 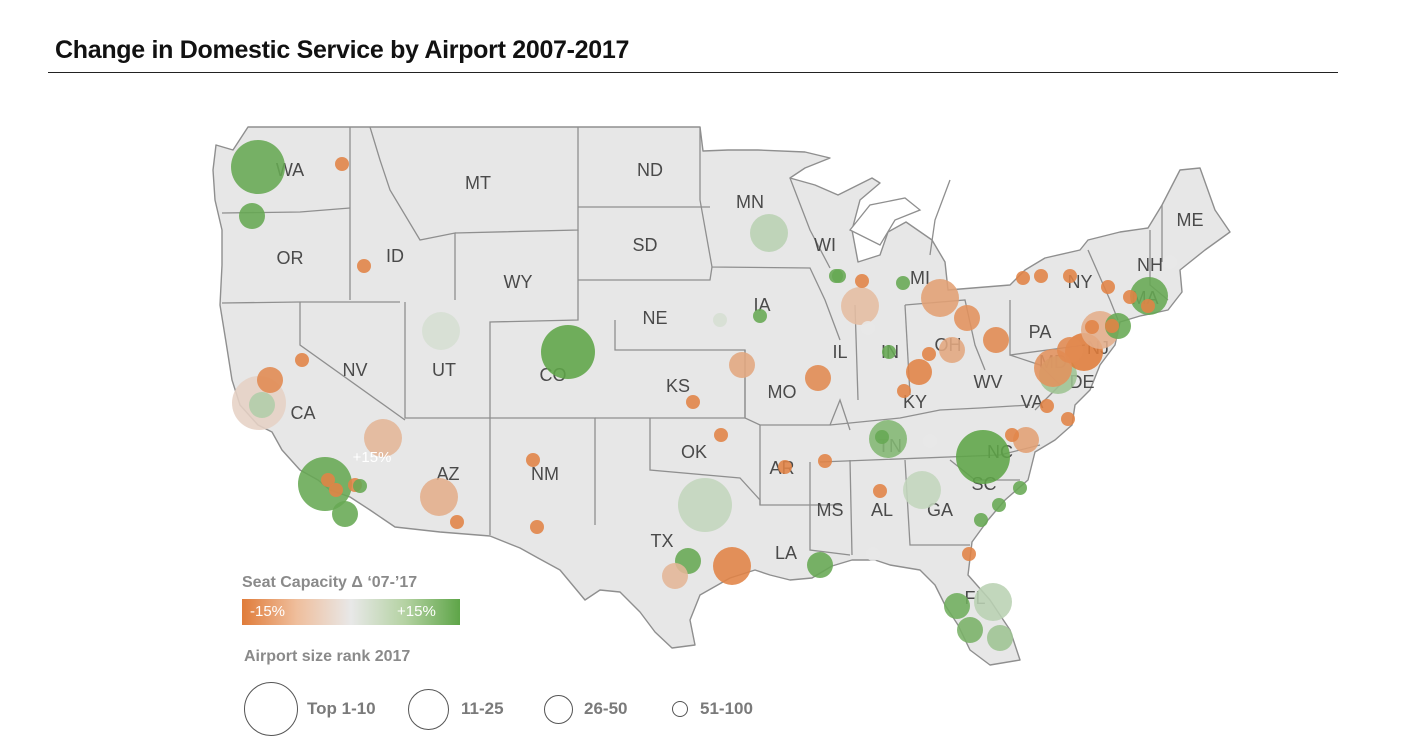 I want to click on legend-color-scale, so click(x=351, y=612).